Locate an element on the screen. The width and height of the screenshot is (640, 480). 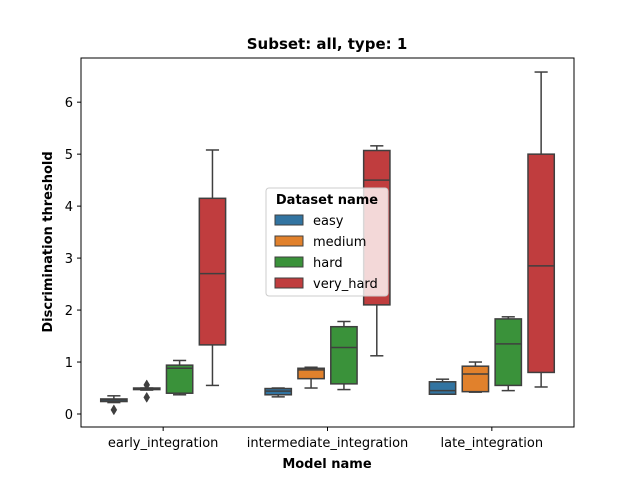
box-hard-late_integration is located at coordinates (508, 354).